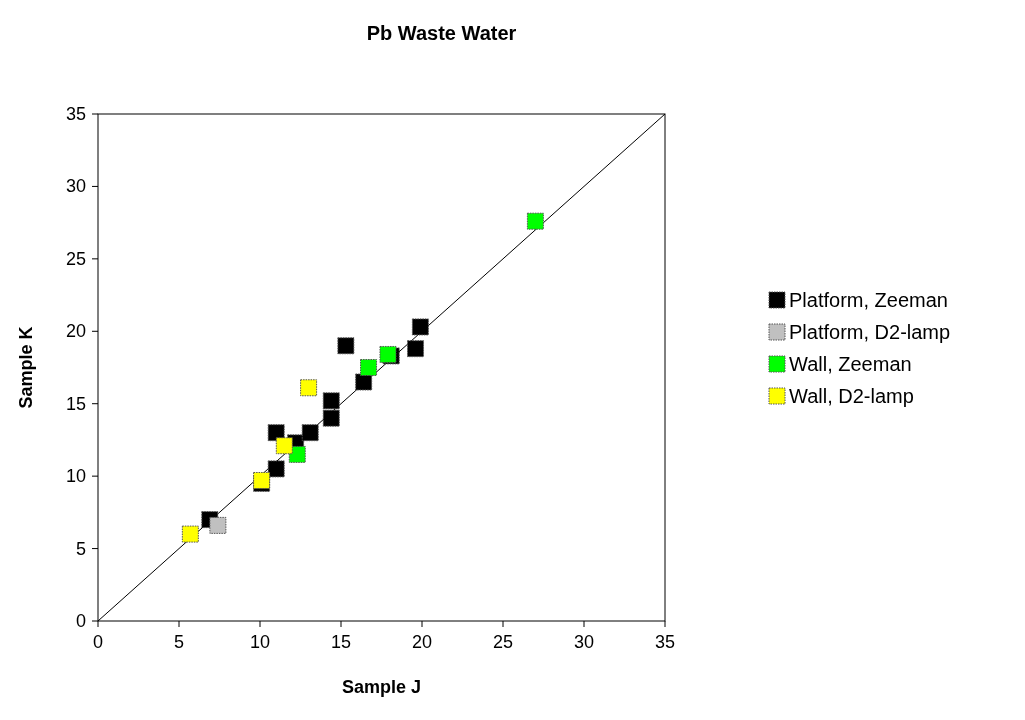 This screenshot has height=720, width=1025. What do you see at coordinates (75, 186) in the screenshot?
I see `y-tick-label: 30` at bounding box center [75, 186].